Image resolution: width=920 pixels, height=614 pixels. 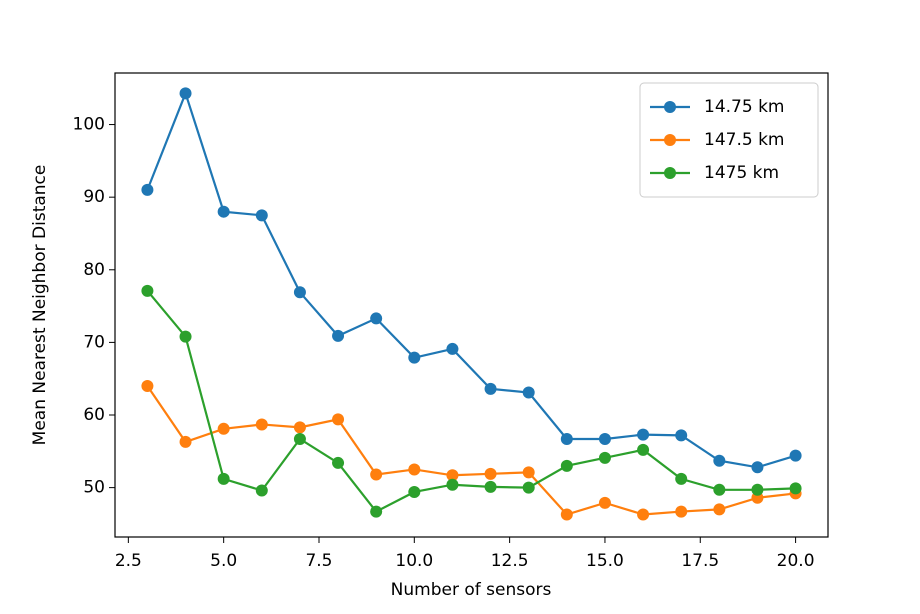 I want to click on legend-box, so click(x=729, y=140).